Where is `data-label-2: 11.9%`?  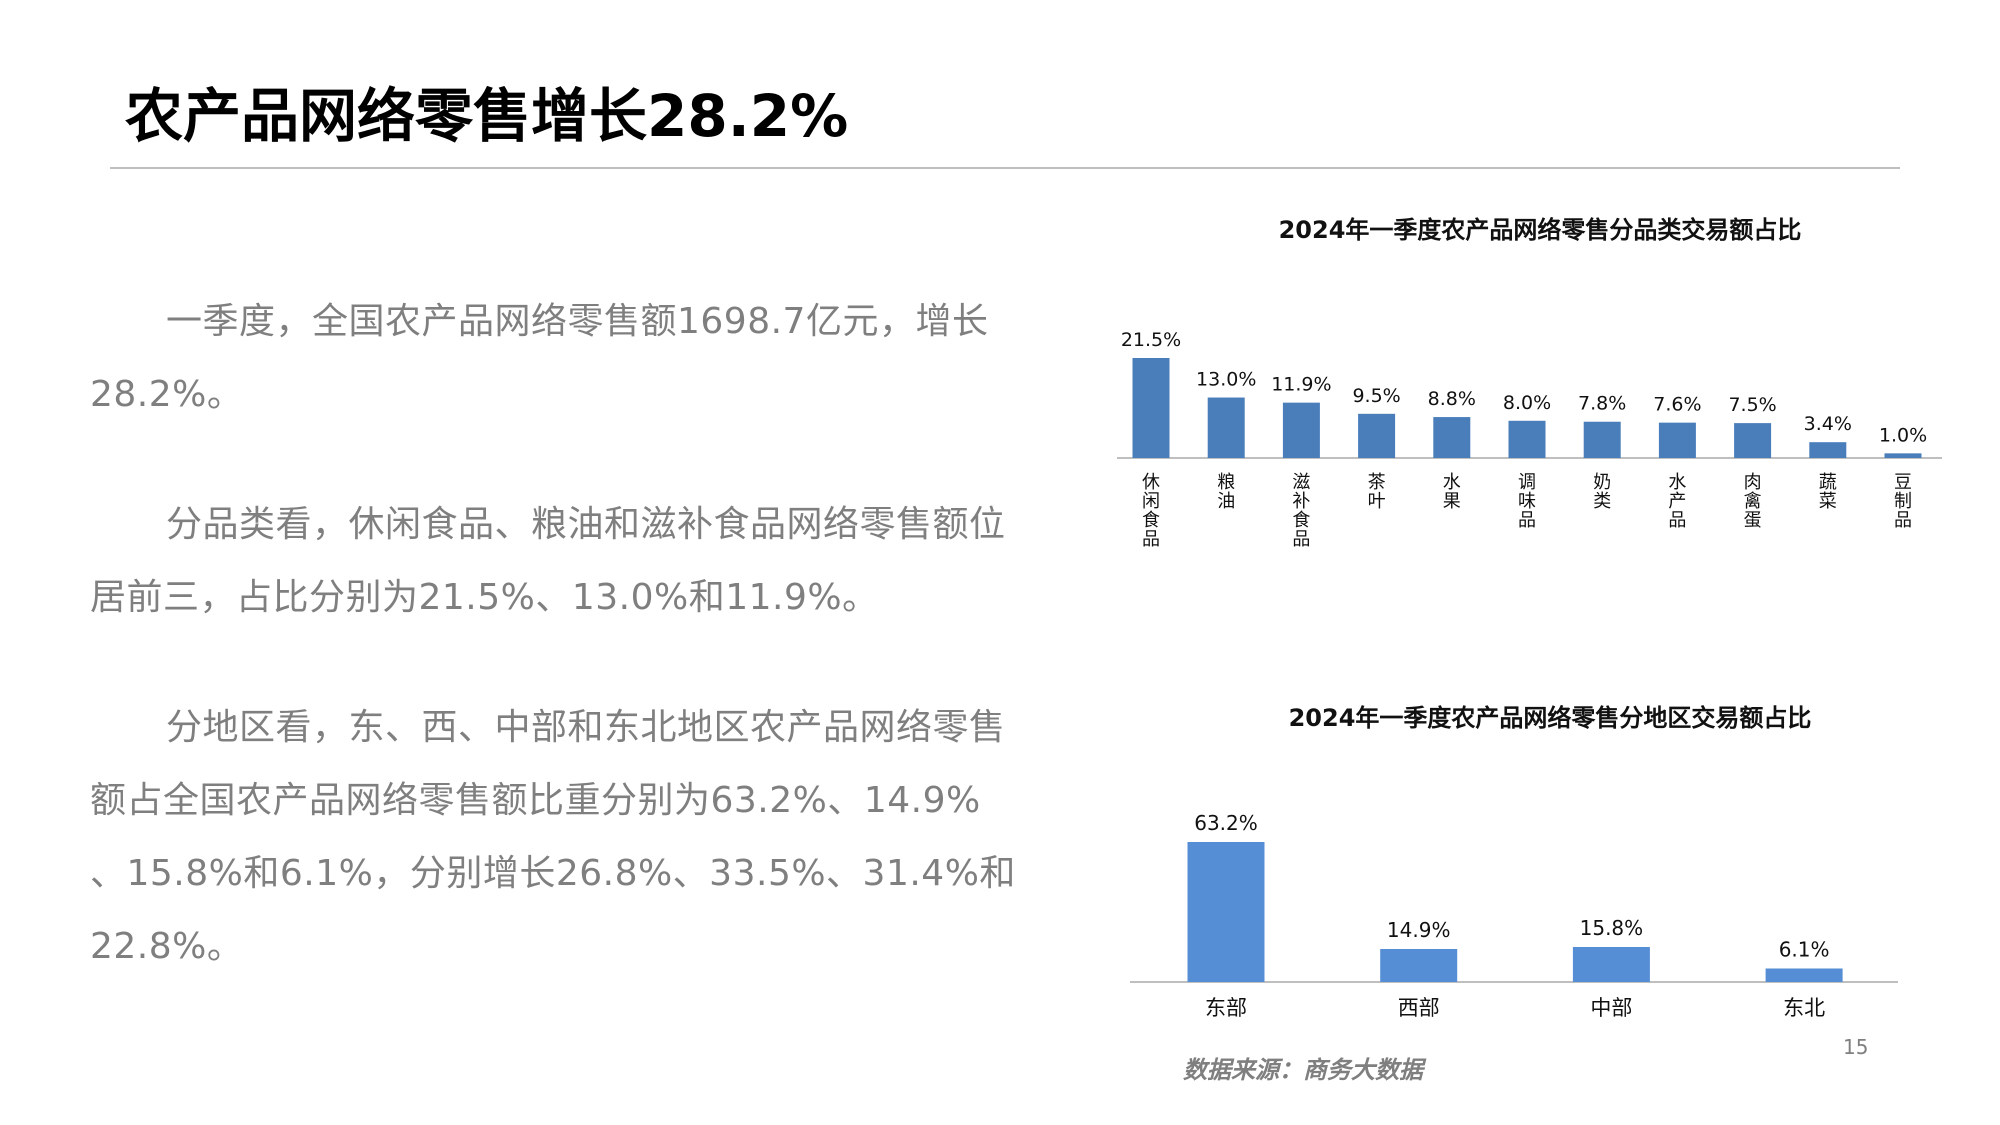 data-label-2: 11.9% is located at coordinates (1301, 385).